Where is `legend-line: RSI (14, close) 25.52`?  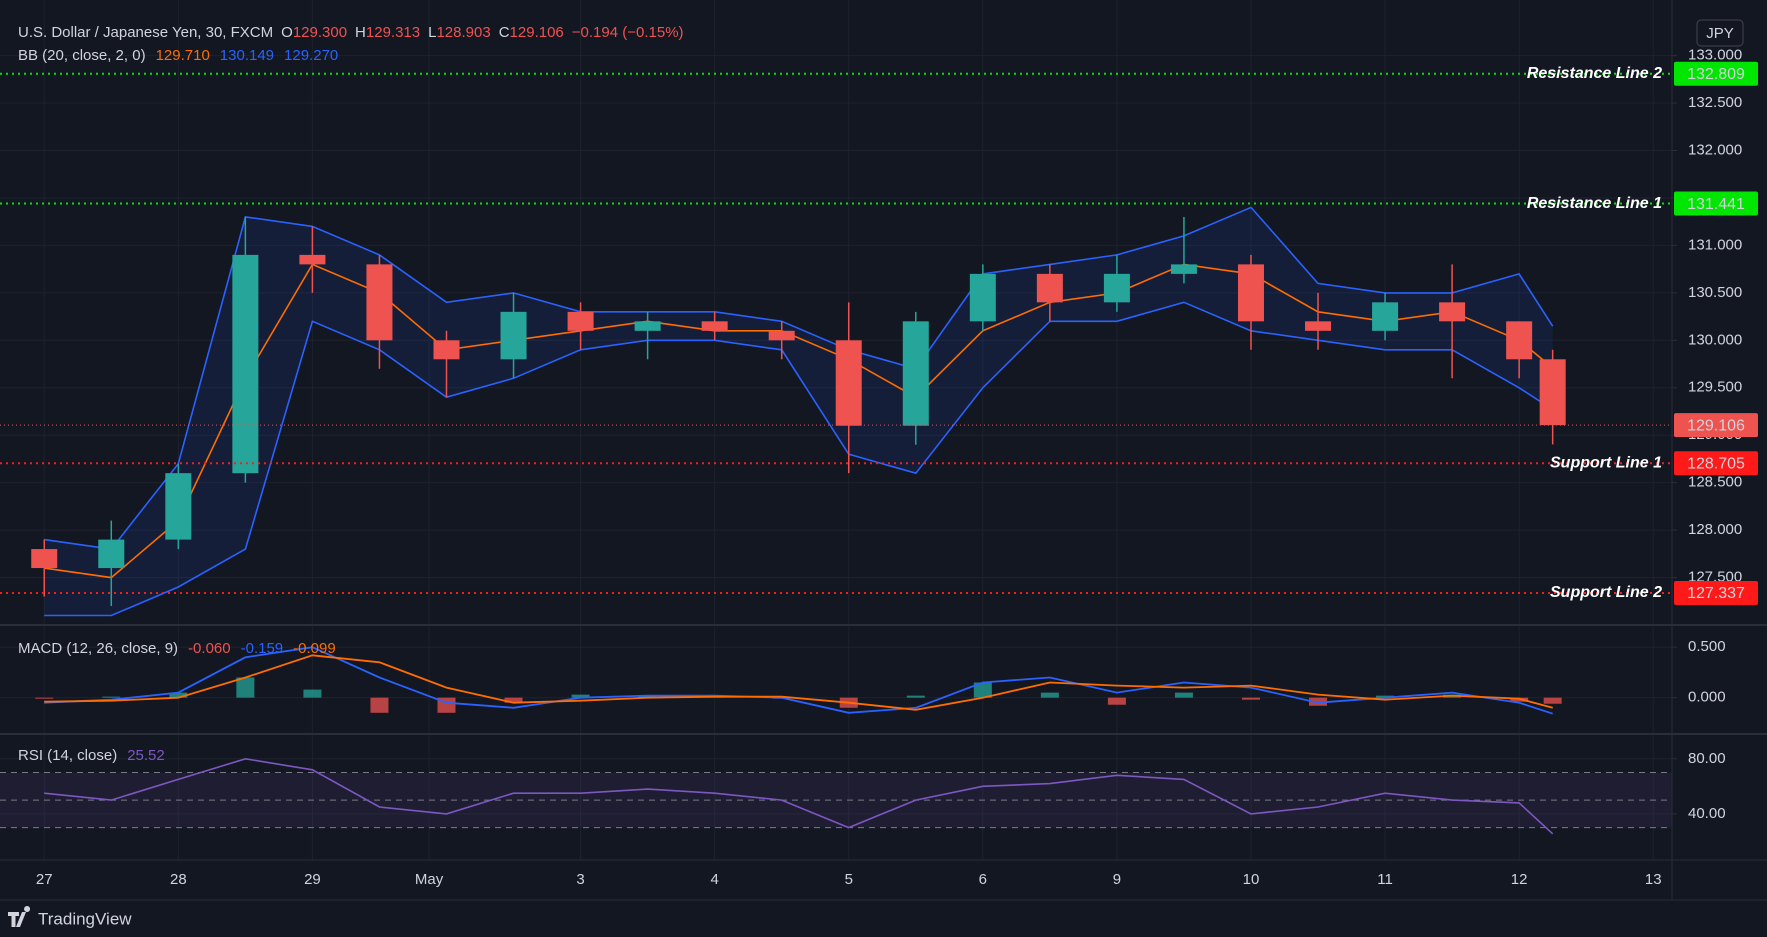
legend-line: RSI (14, close) 25.52 is located at coordinates (91, 755).